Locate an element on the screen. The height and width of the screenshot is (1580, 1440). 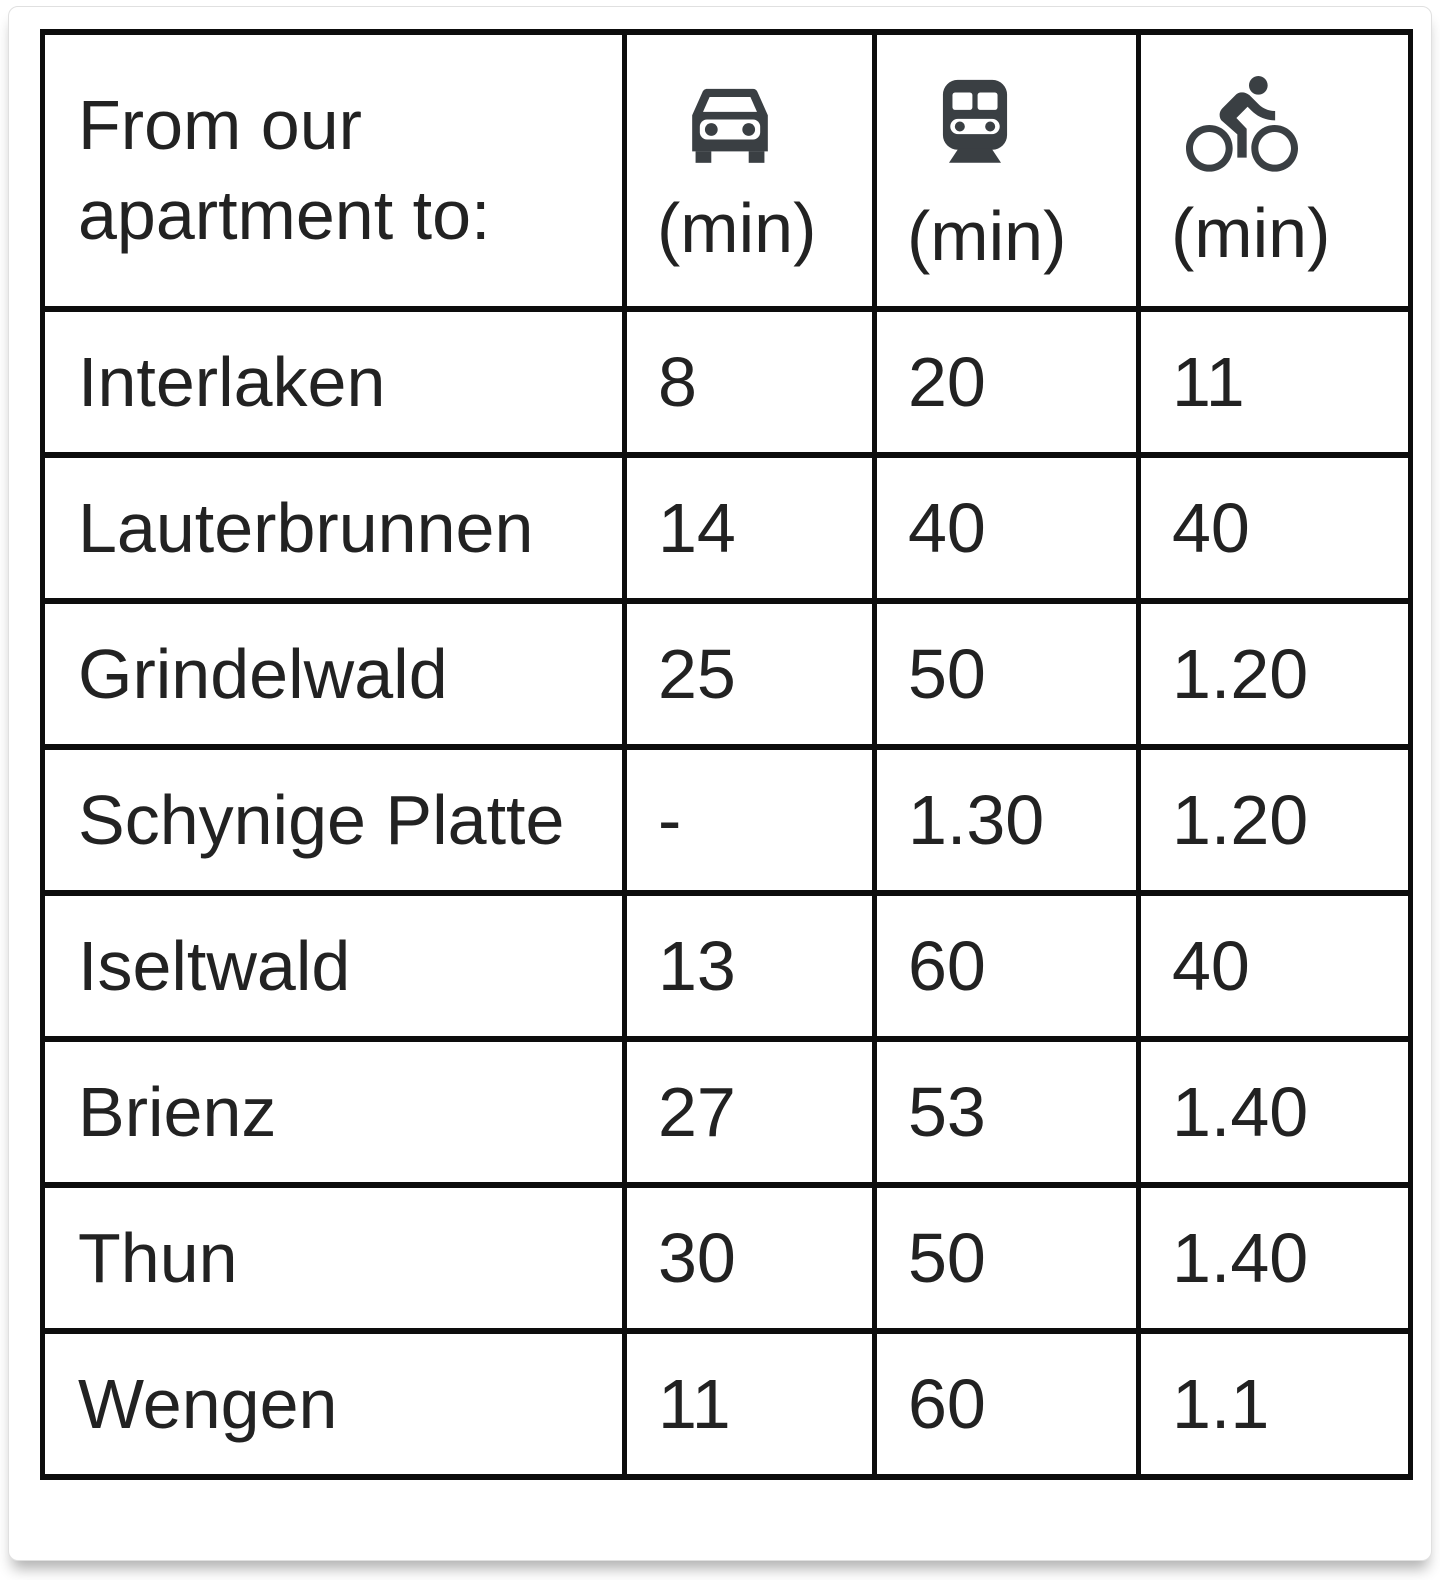
destination-cell: Interlaken is located at coordinates (333, 382).